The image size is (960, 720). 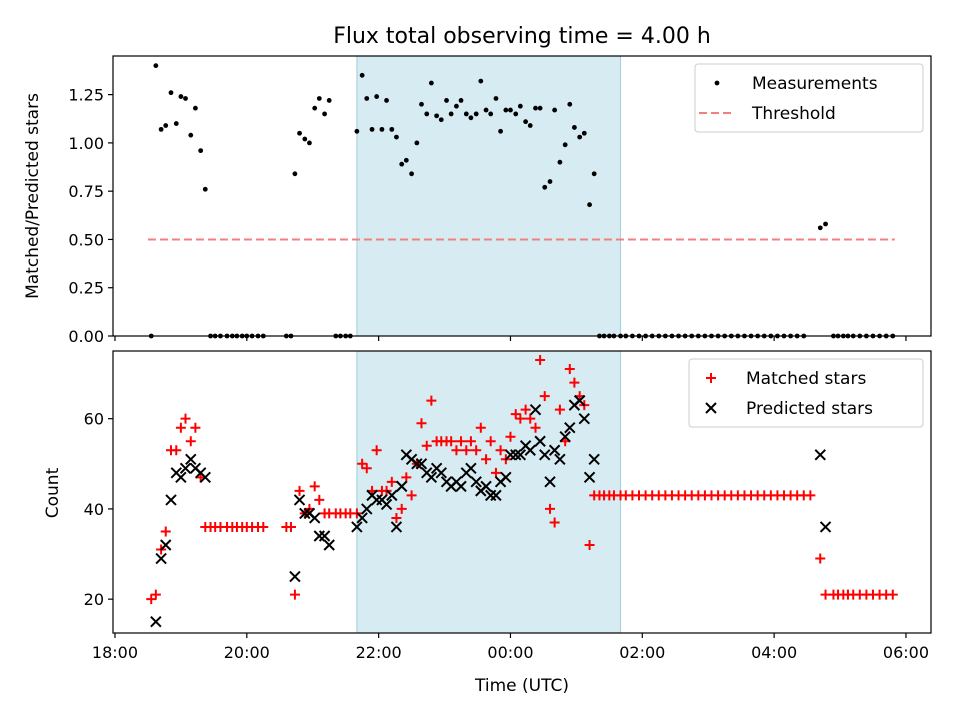 What do you see at coordinates (86, 95) in the screenshot?
I see `y-tick-label: 1.25` at bounding box center [86, 95].